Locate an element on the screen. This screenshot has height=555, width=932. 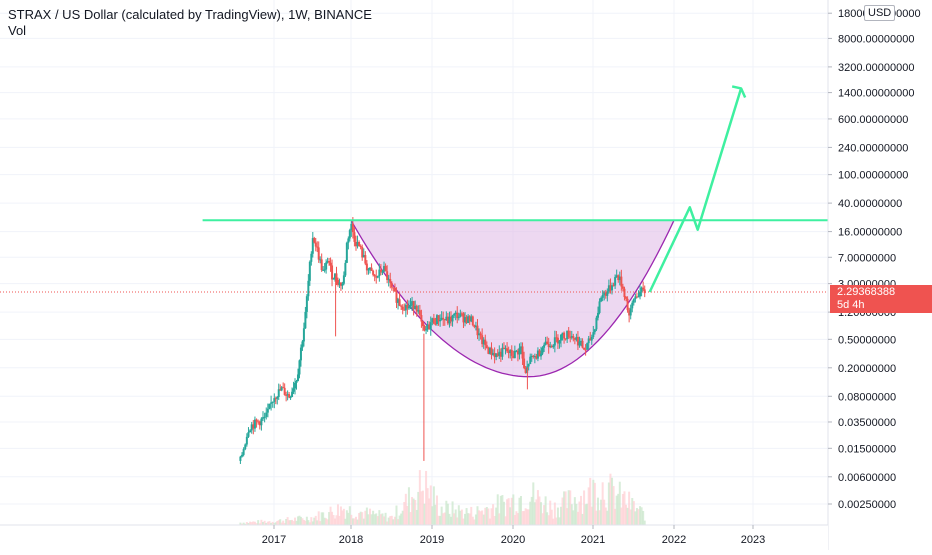
x-tick-label: 2018 is located at coordinates (351, 540).